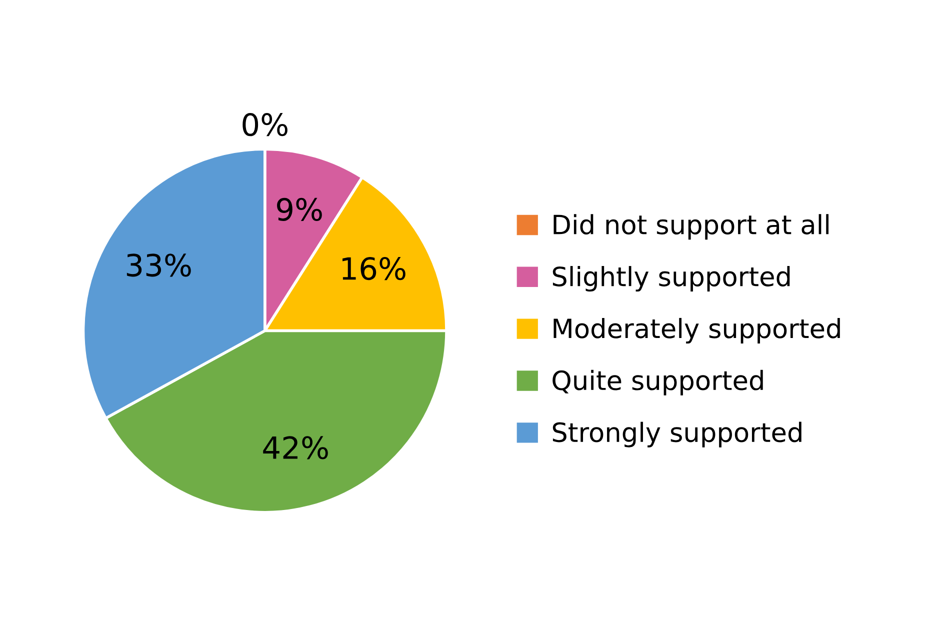 The width and height of the screenshot is (946, 624). What do you see at coordinates (265, 124) in the screenshot?
I see `text: 0%` at bounding box center [265, 124].